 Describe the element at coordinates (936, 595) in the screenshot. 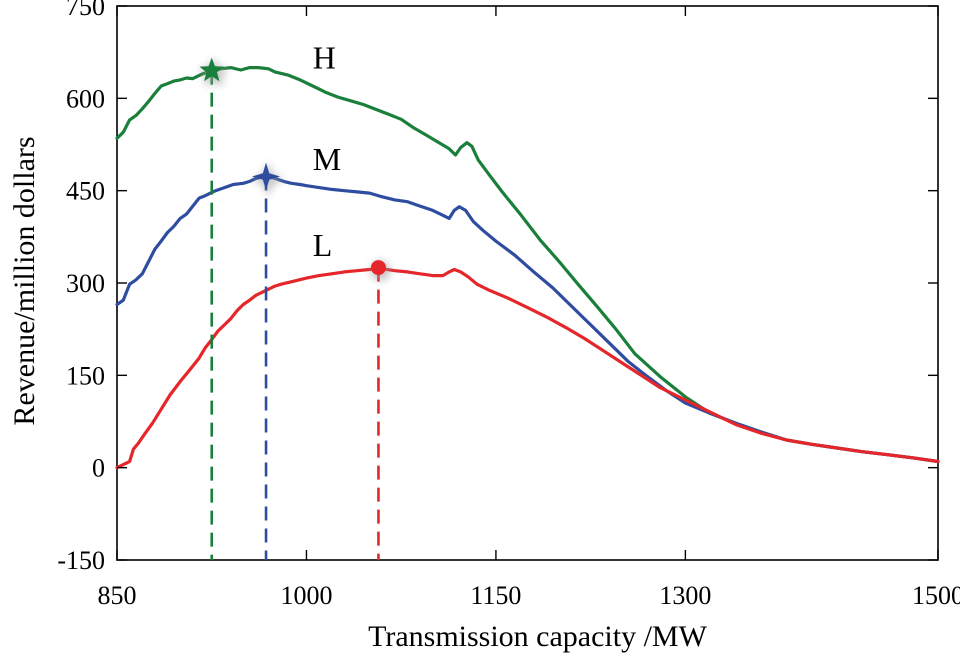

I see `x-tick-label: 1500` at that location.